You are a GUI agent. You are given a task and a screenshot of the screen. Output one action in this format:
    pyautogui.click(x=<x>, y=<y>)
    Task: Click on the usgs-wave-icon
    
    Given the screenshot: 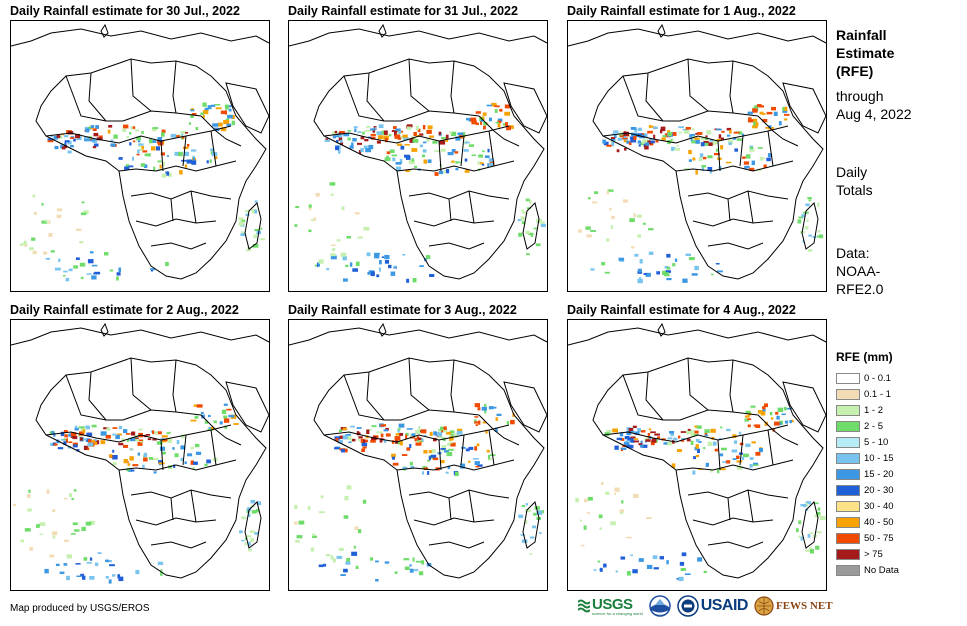 What is the action you would take?
    pyautogui.click(x=584, y=606)
    